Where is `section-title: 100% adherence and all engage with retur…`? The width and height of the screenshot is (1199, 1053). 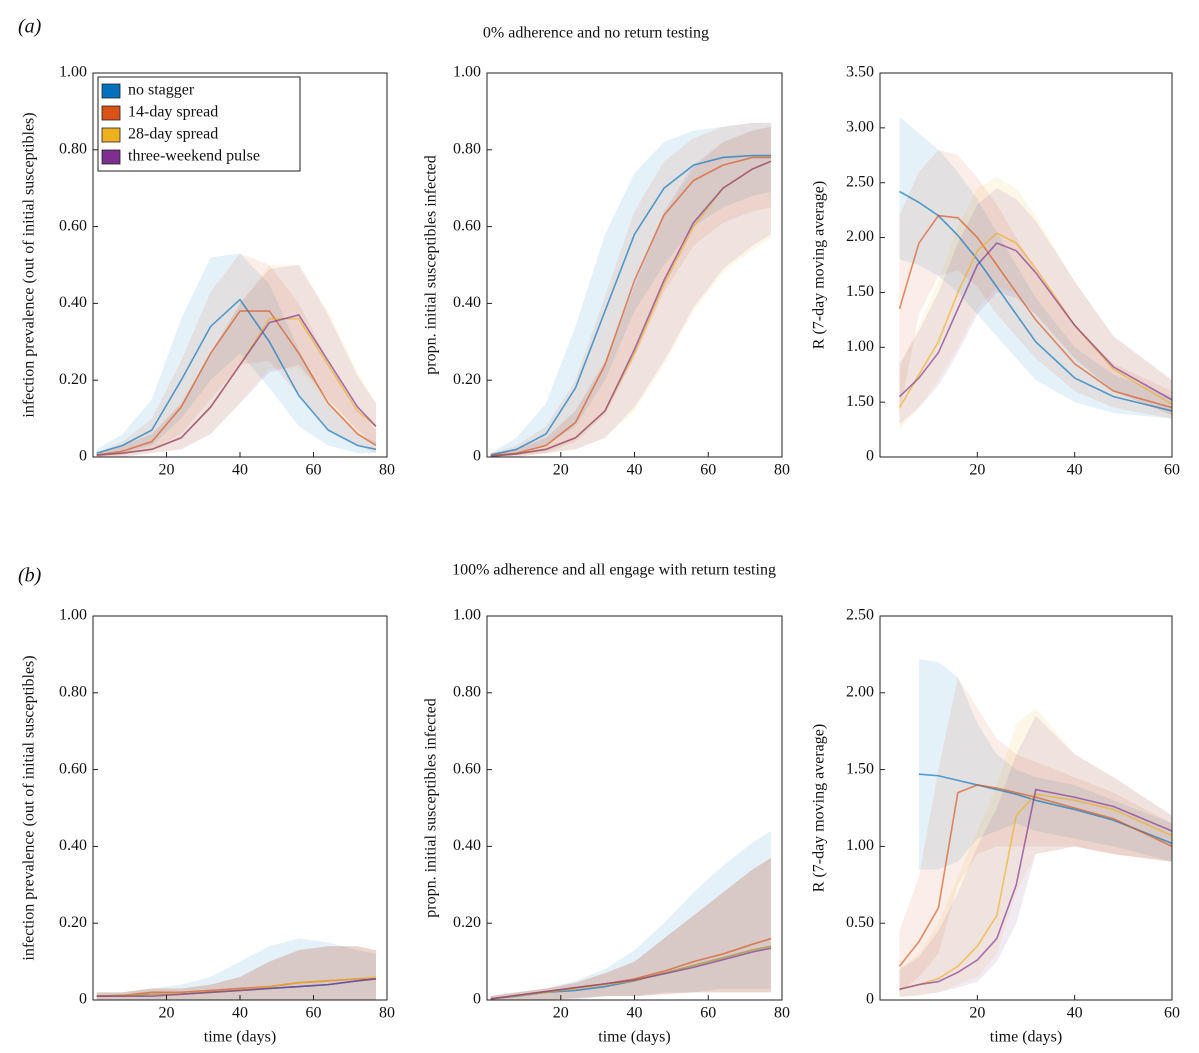 section-title: 100% adherence and all engage with retur… is located at coordinates (614, 570).